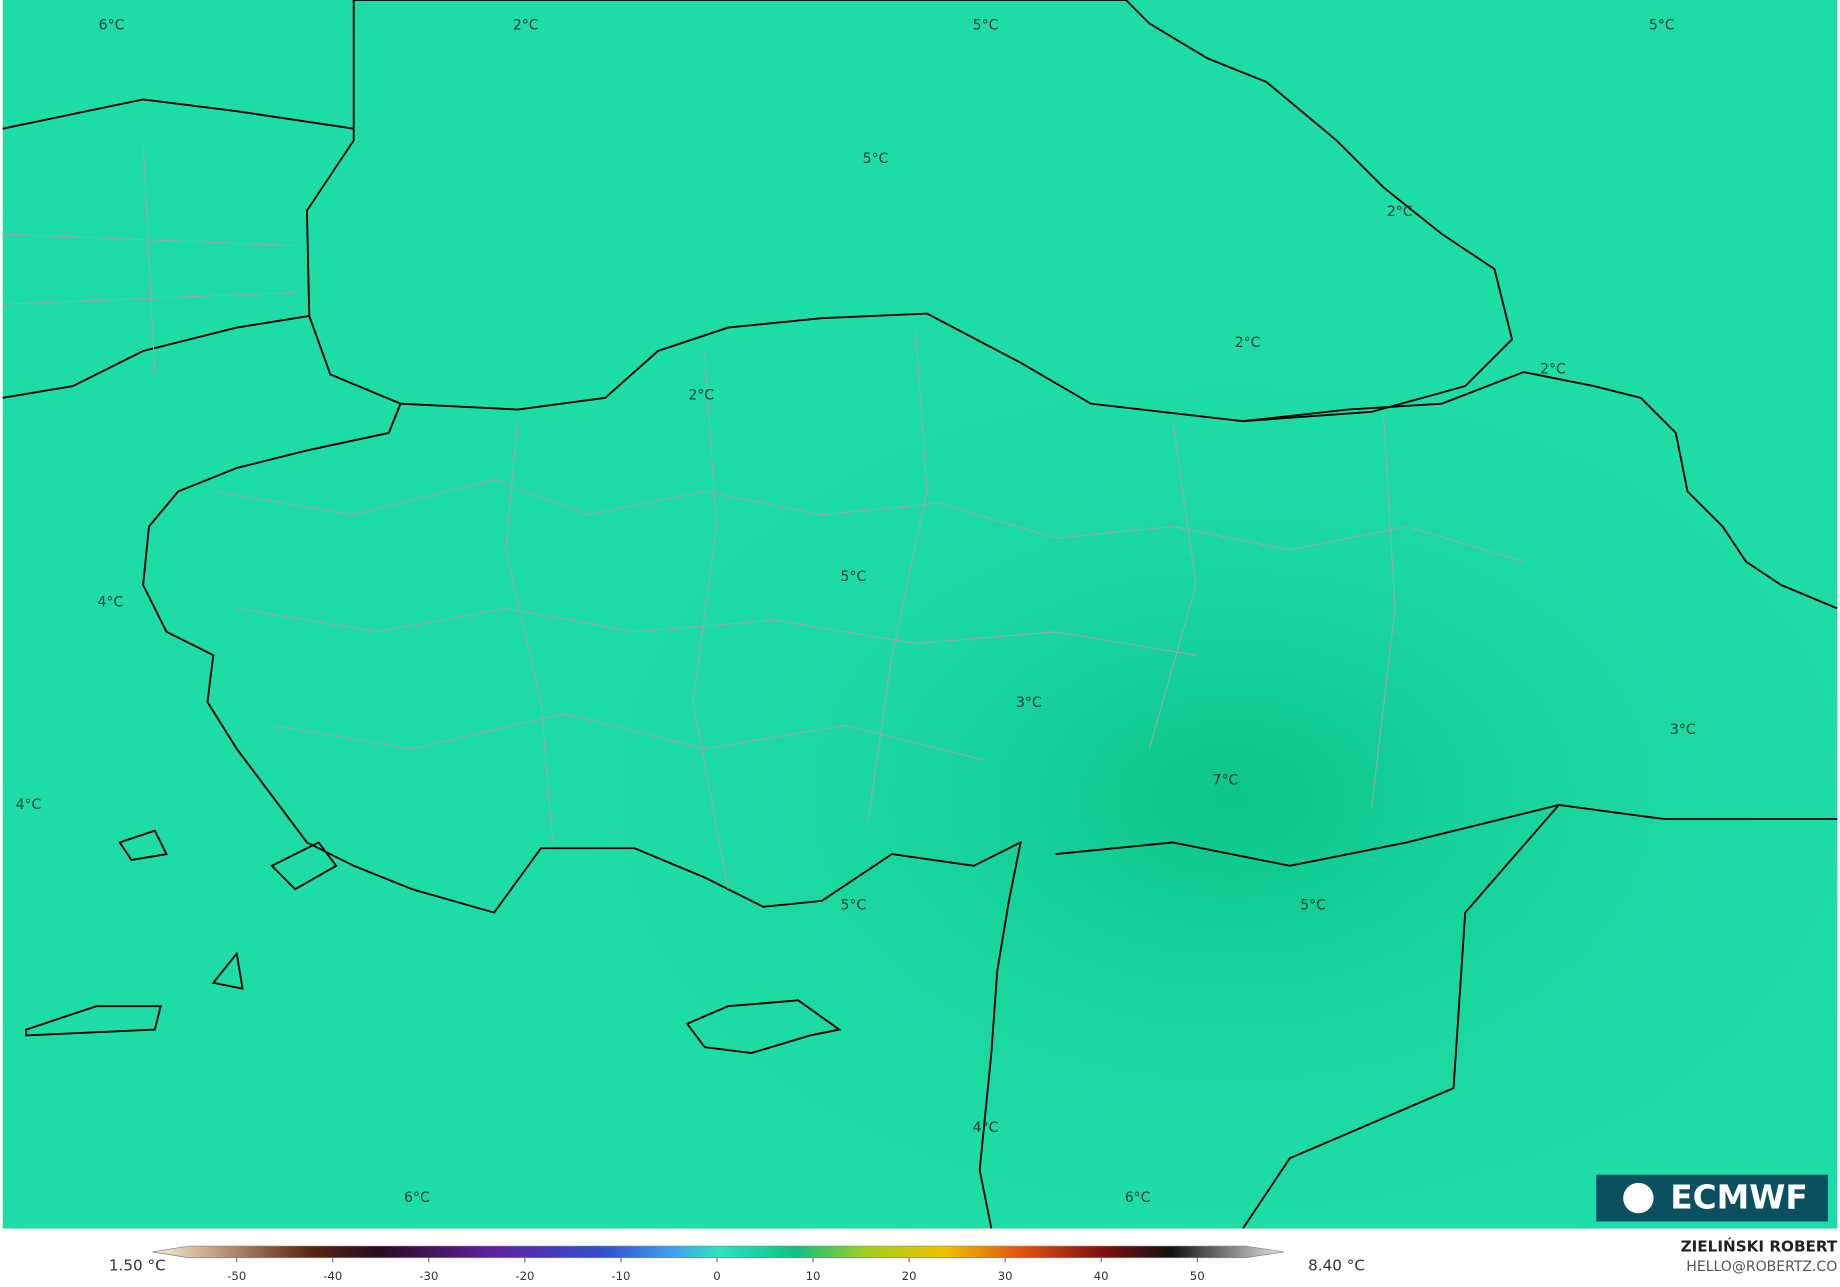 The width and height of the screenshot is (1840, 1287). What do you see at coordinates (1005, 1276) in the screenshot?
I see `colorbar-tick-label: 30` at bounding box center [1005, 1276].